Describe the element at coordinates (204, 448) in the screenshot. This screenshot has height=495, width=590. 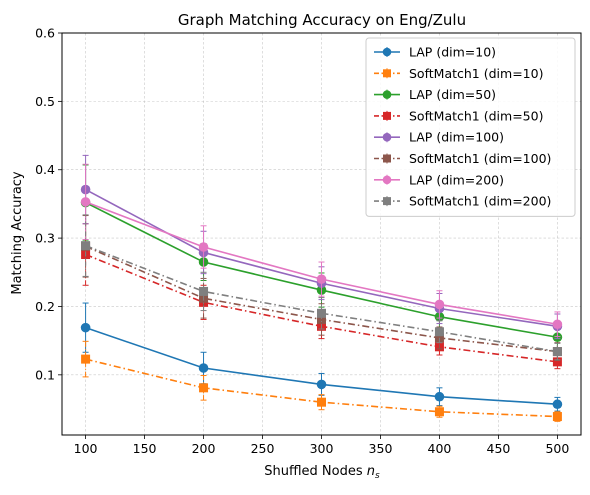
I see `x-tick-label: 200` at that location.